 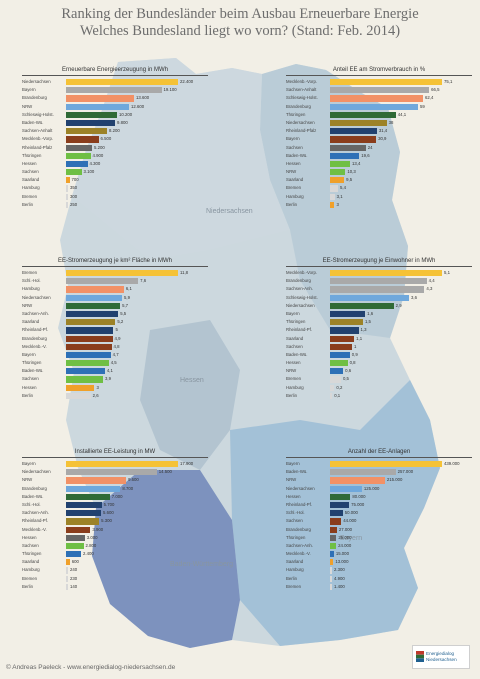 I want to click on value-label: 38, so click(x=391, y=122).